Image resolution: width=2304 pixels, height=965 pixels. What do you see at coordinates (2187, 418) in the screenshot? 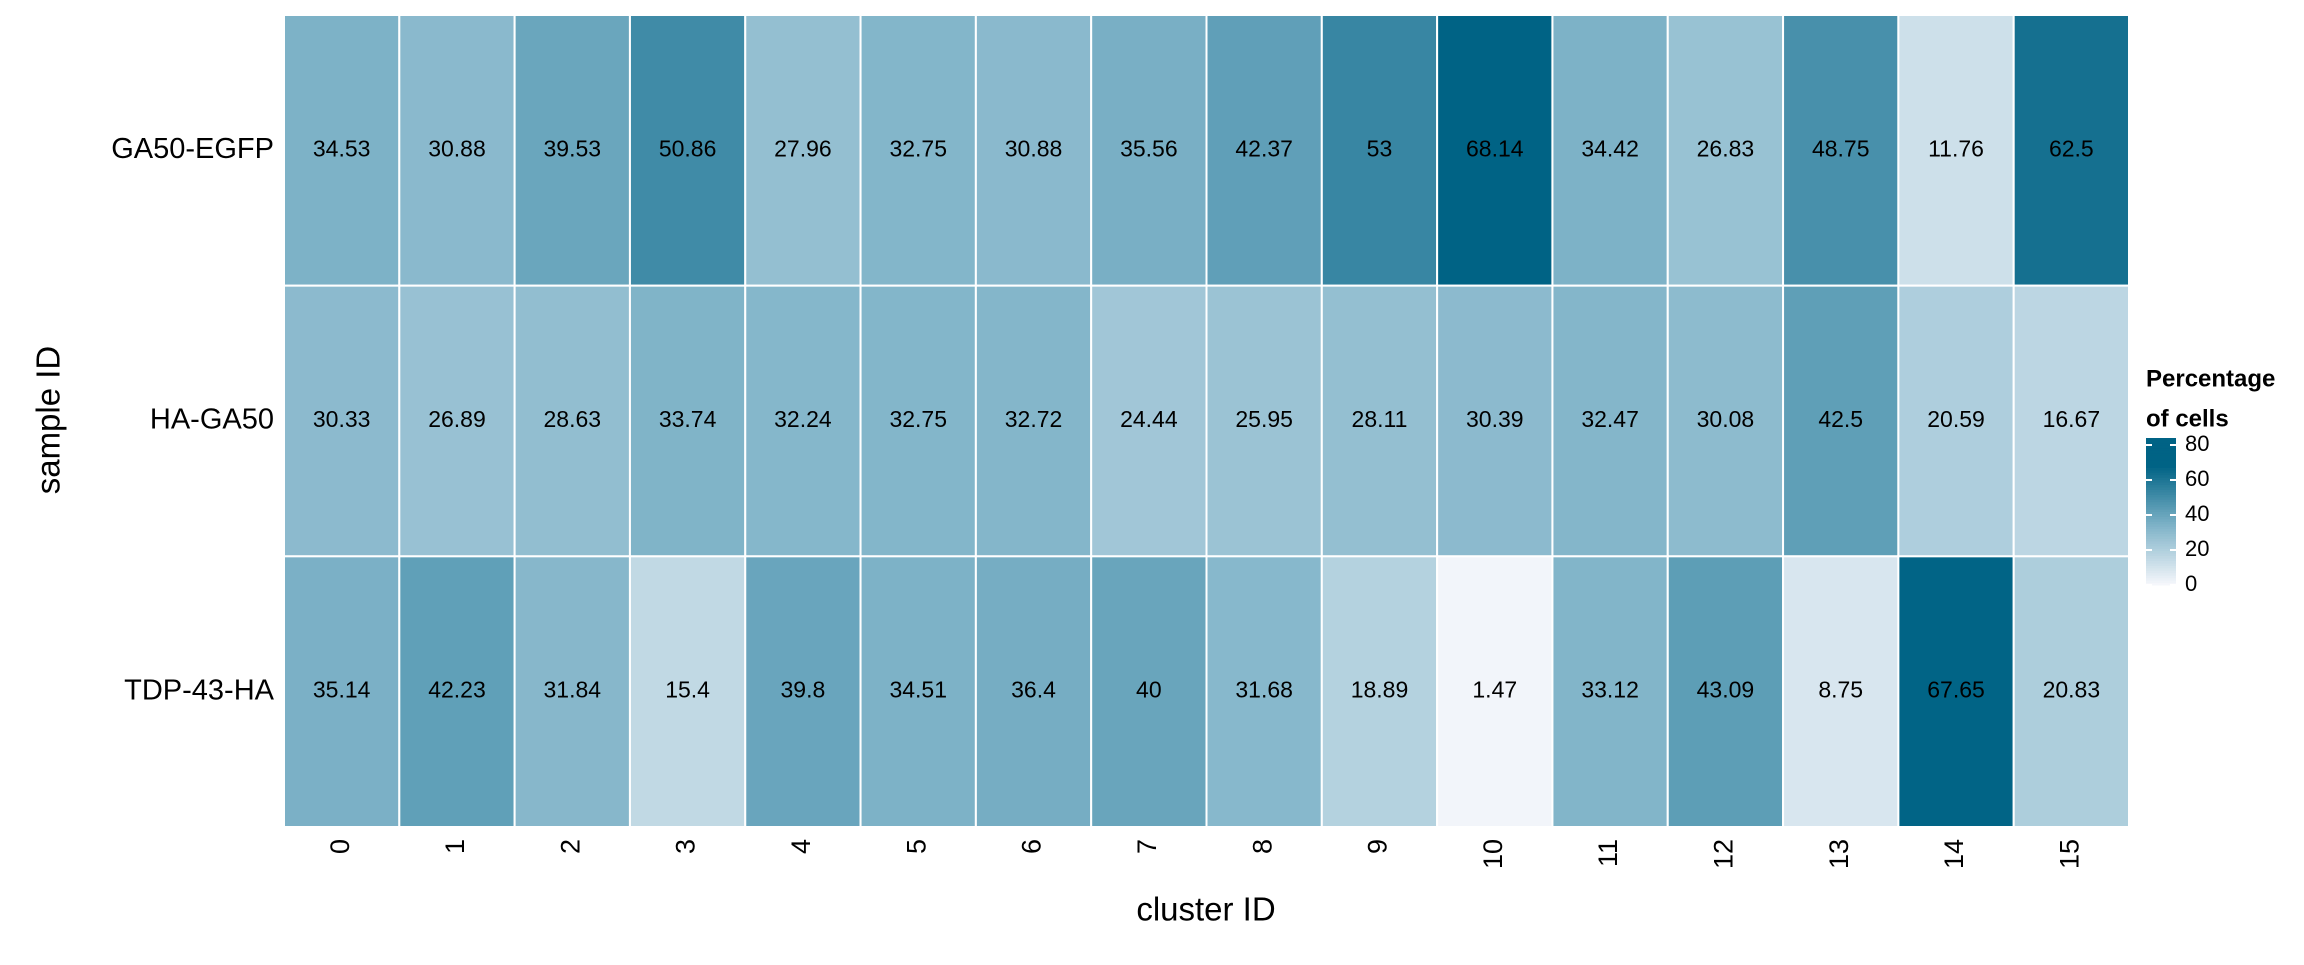
I see `legend-title: of cells` at bounding box center [2187, 418].